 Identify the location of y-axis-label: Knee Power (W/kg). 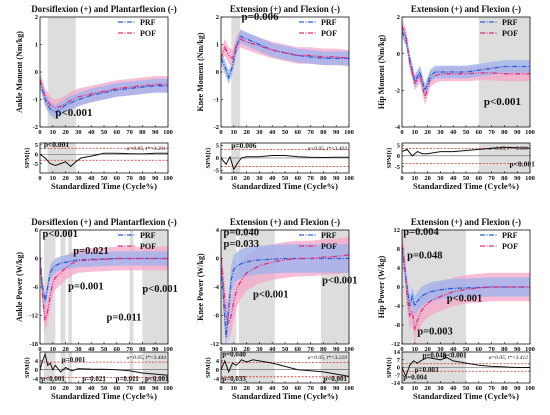
(200, 287).